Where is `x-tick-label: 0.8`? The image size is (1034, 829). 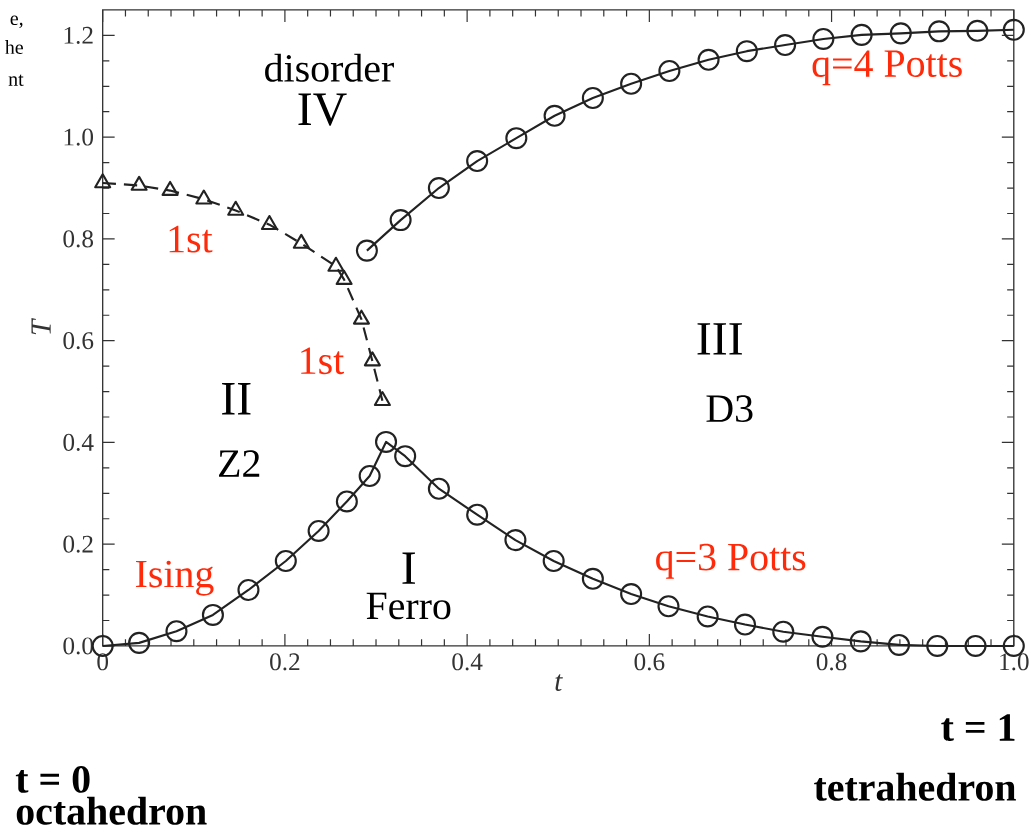
x-tick-label: 0.8 is located at coordinates (831, 662).